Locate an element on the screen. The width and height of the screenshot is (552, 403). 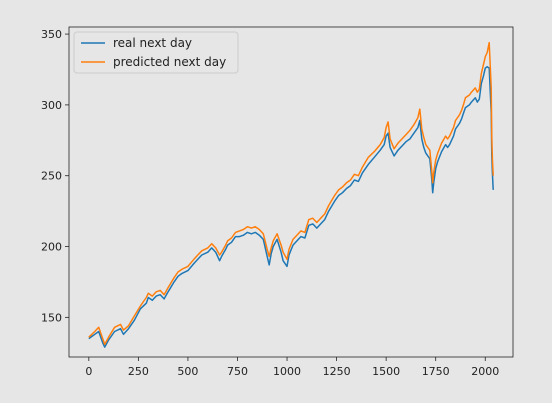
y-tick-label-300: 300 is located at coordinates (51, 105).